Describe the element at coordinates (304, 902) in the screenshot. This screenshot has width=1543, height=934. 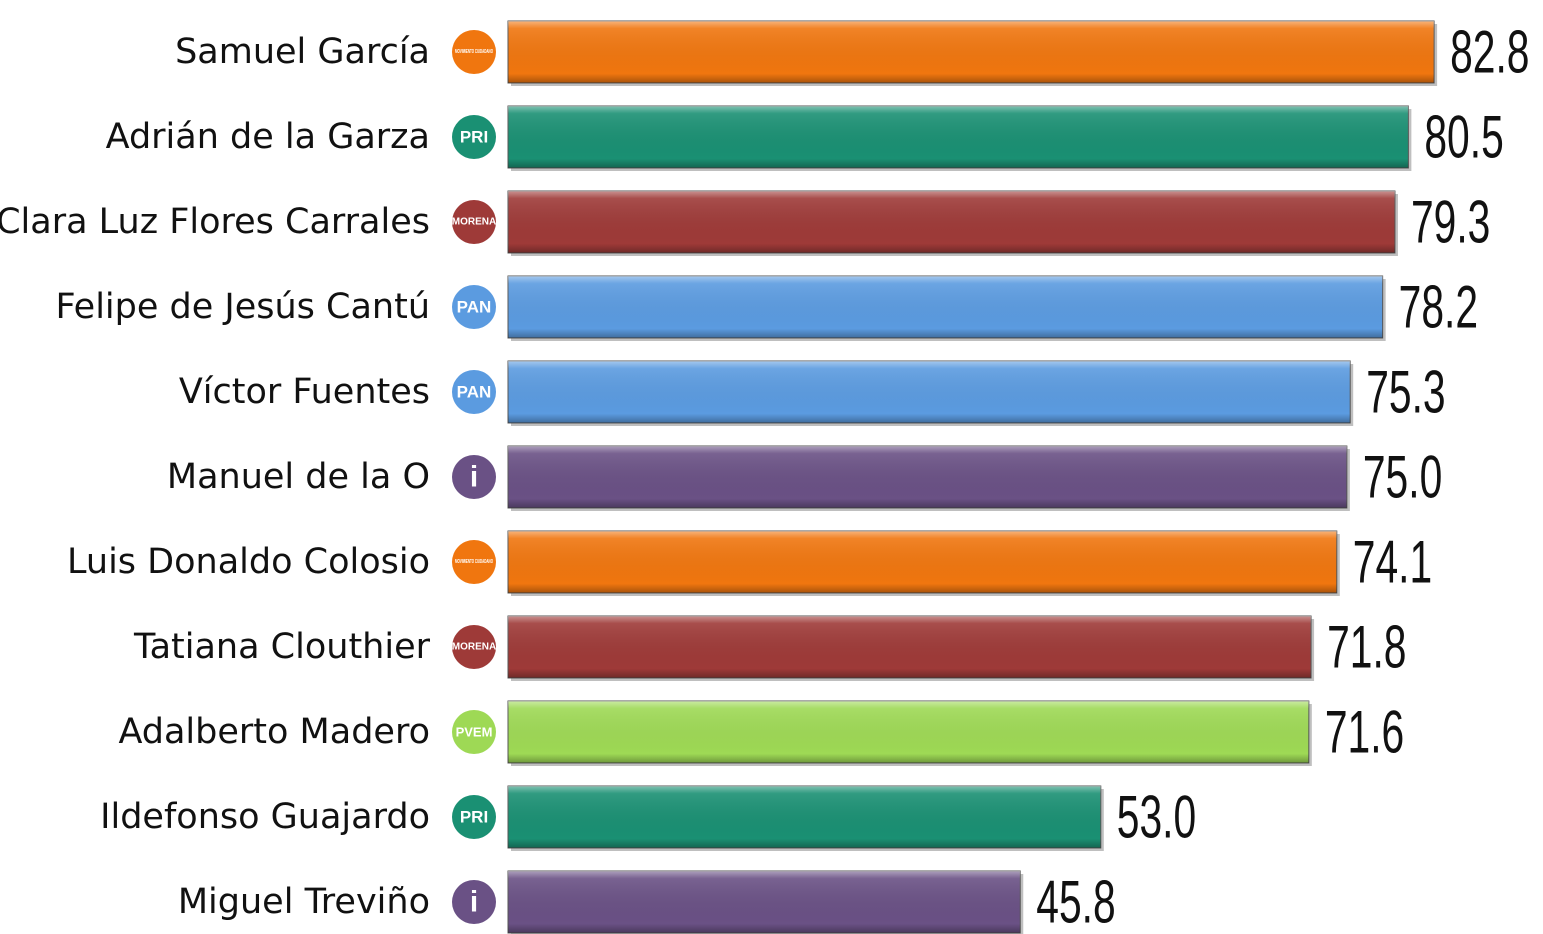
I see `category-label: Miguel Treviño` at that location.